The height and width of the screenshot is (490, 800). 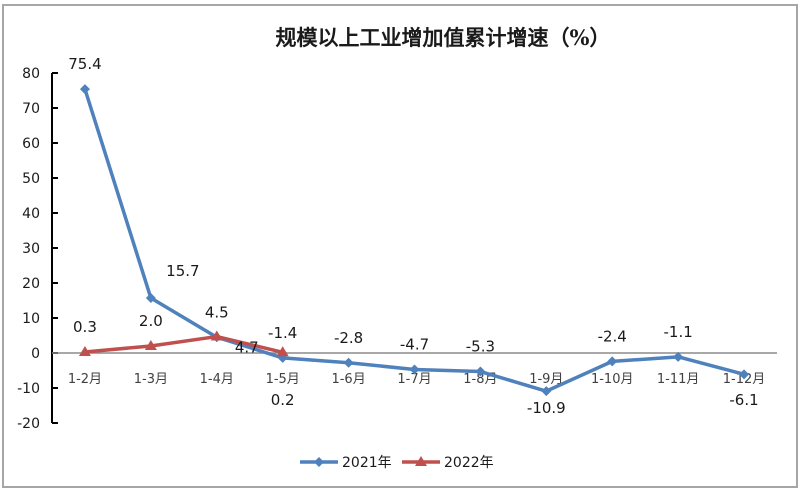 What do you see at coordinates (31, 179) in the screenshot?
I see `y-tick-label: 50` at bounding box center [31, 179].